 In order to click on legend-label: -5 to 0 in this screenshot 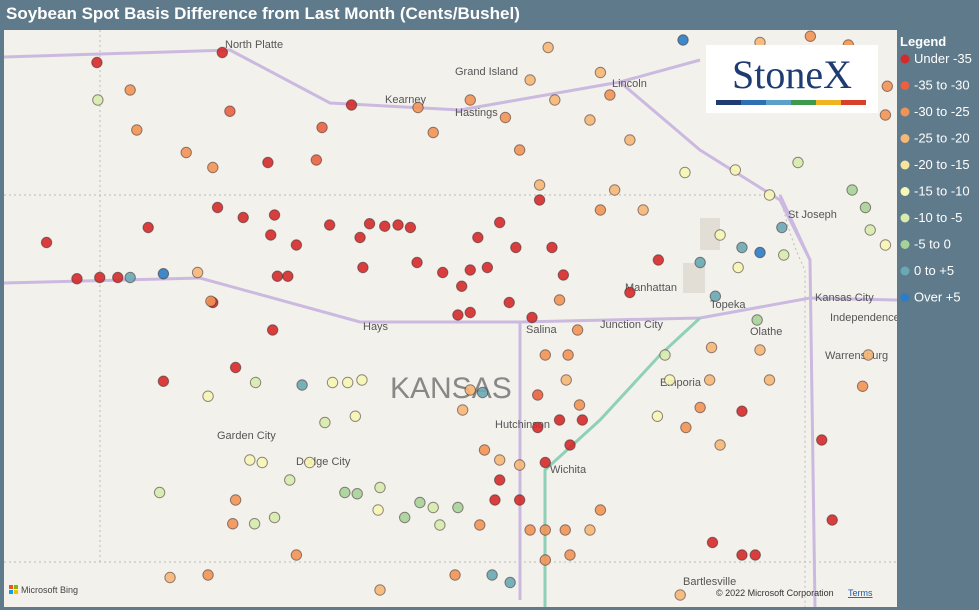, I will do `click(932, 244)`.